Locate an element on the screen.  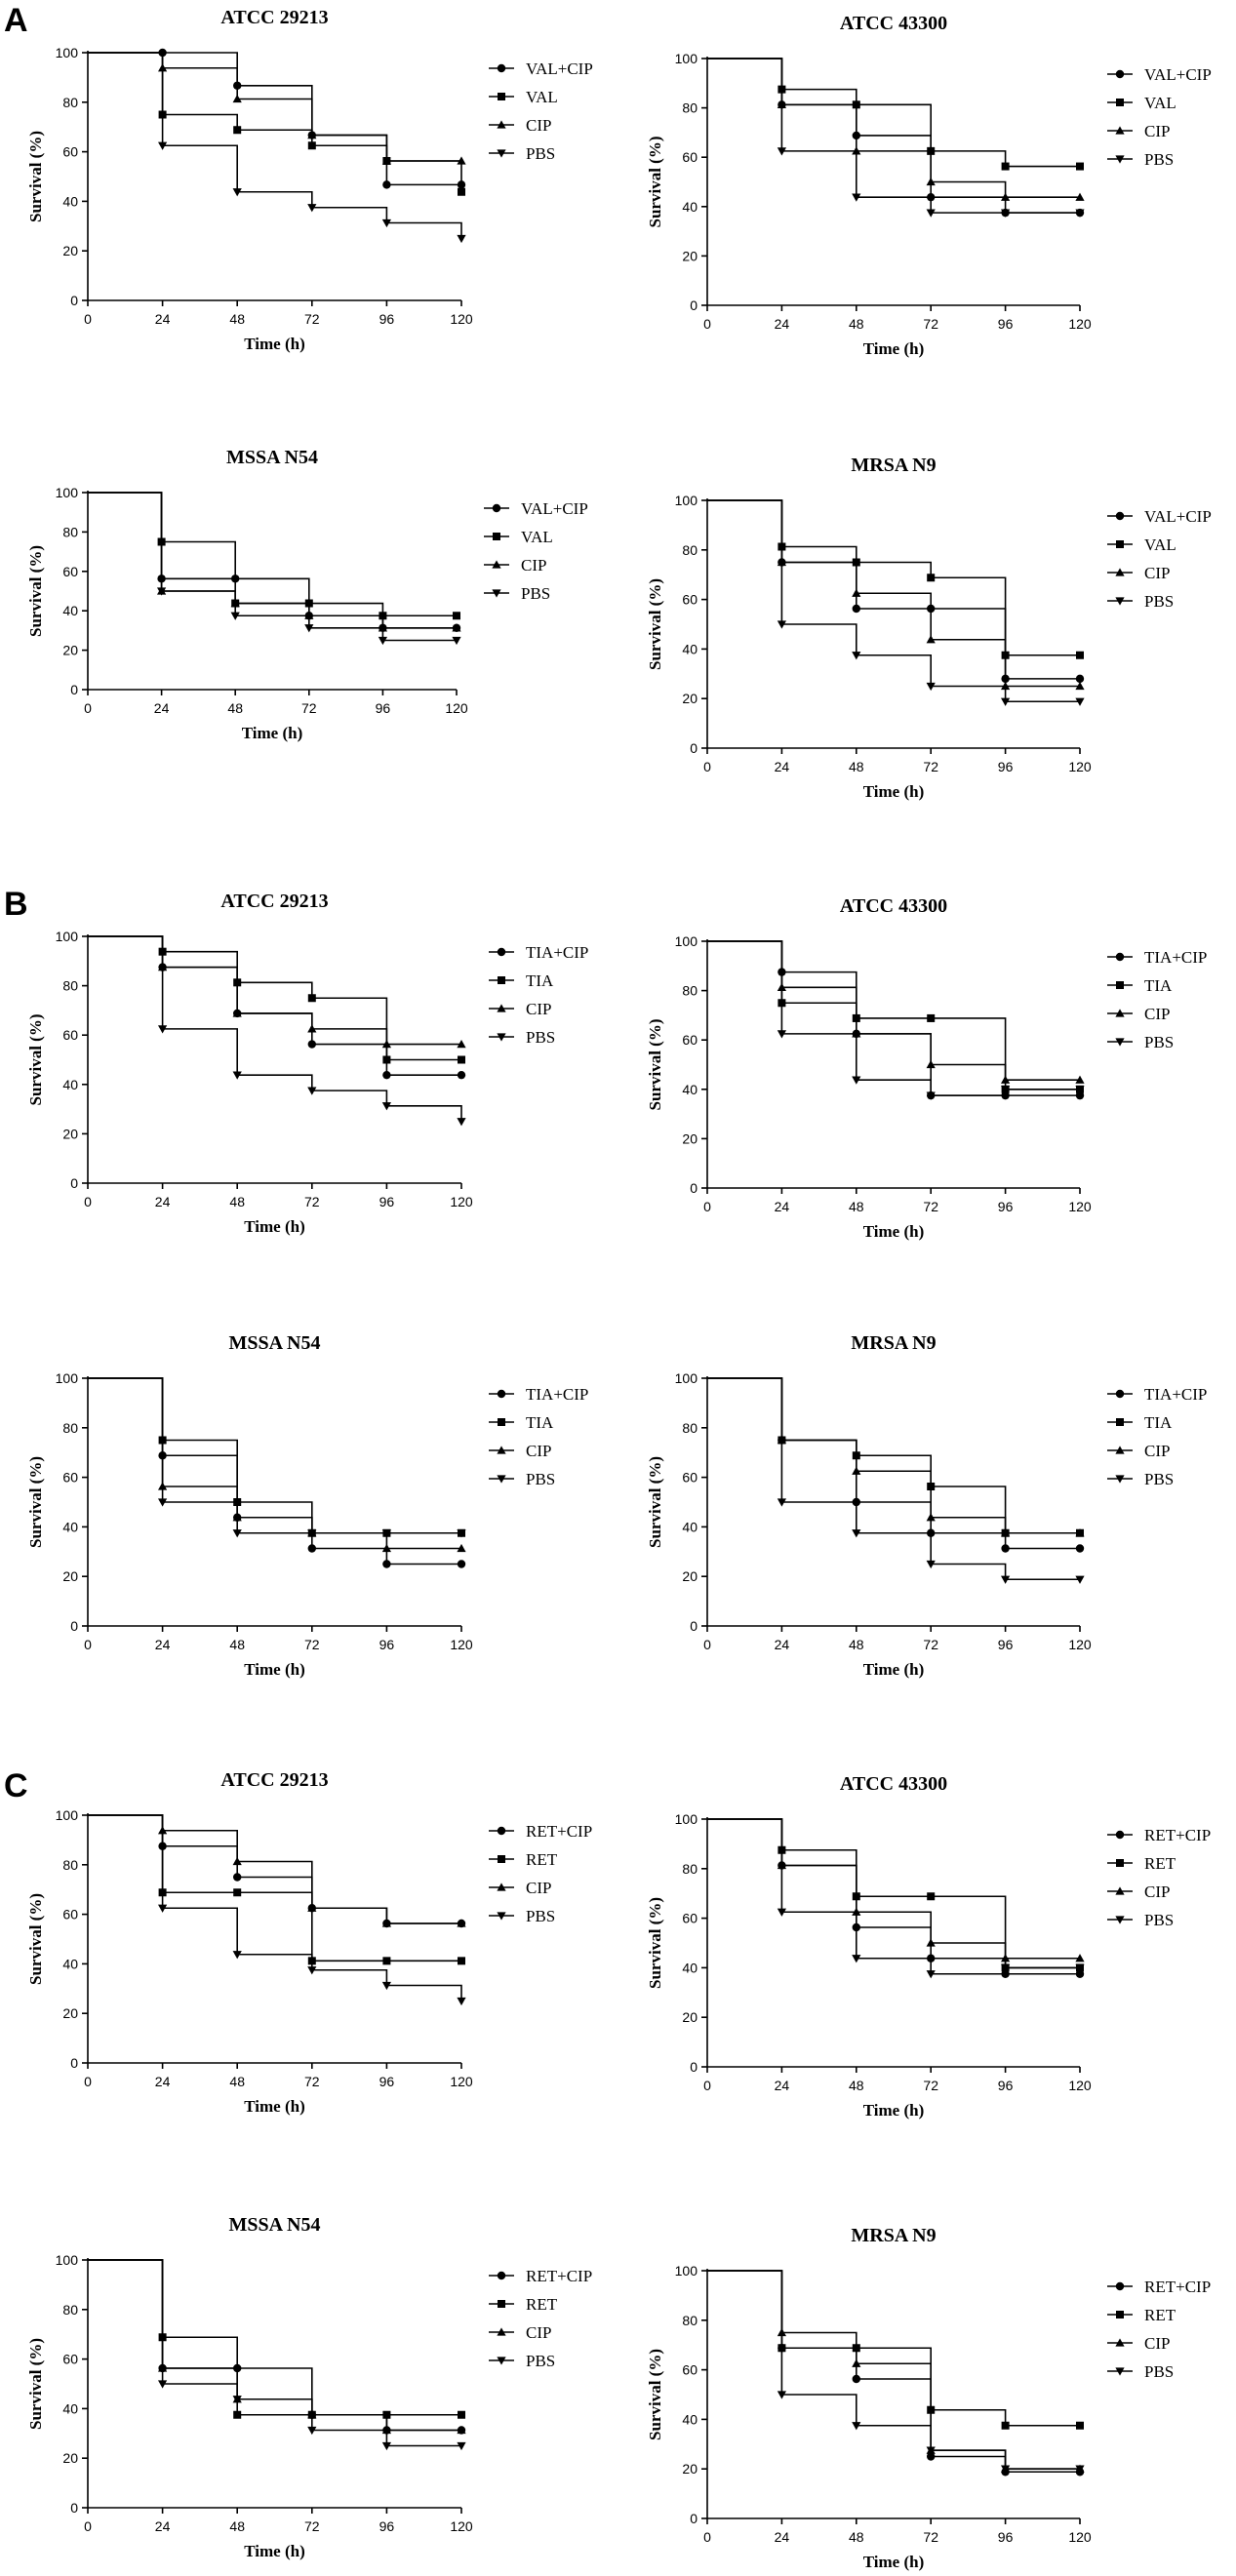
legend-label: RET+CIP is located at coordinates (559, 2276).